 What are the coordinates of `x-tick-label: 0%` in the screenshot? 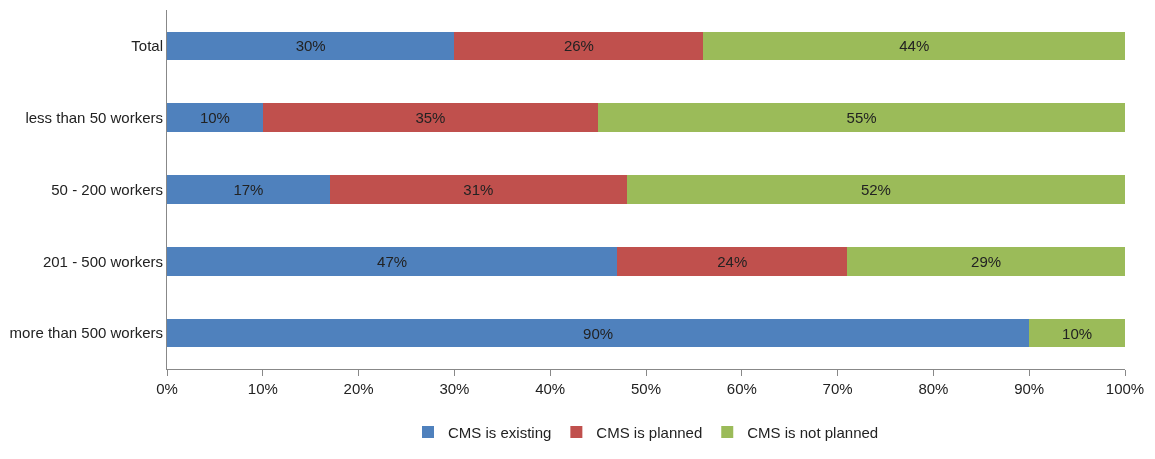 It's located at (167, 388).